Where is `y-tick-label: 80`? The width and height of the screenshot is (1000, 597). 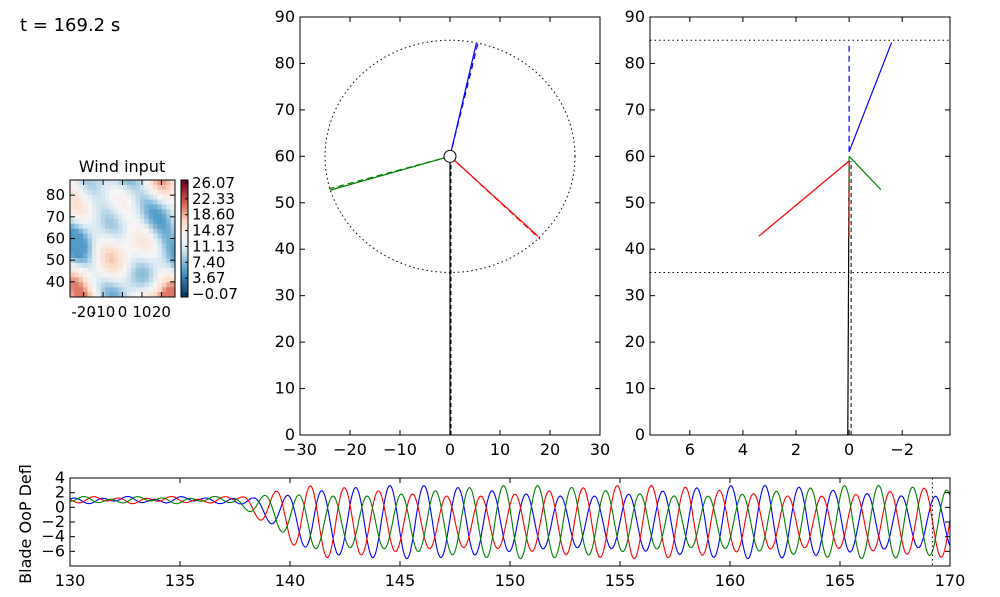
y-tick-label: 80 is located at coordinates (635, 62).